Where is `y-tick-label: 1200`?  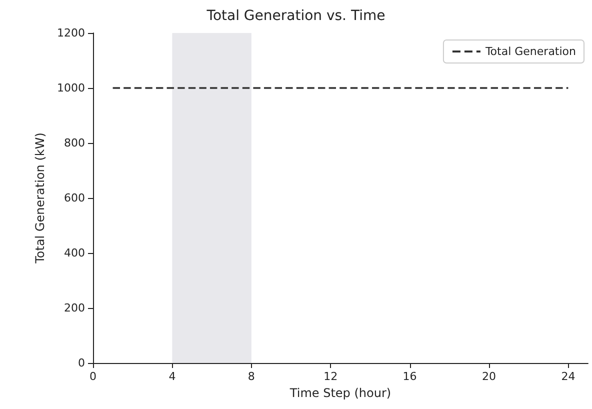
y-tick-label: 1200 is located at coordinates (71, 33).